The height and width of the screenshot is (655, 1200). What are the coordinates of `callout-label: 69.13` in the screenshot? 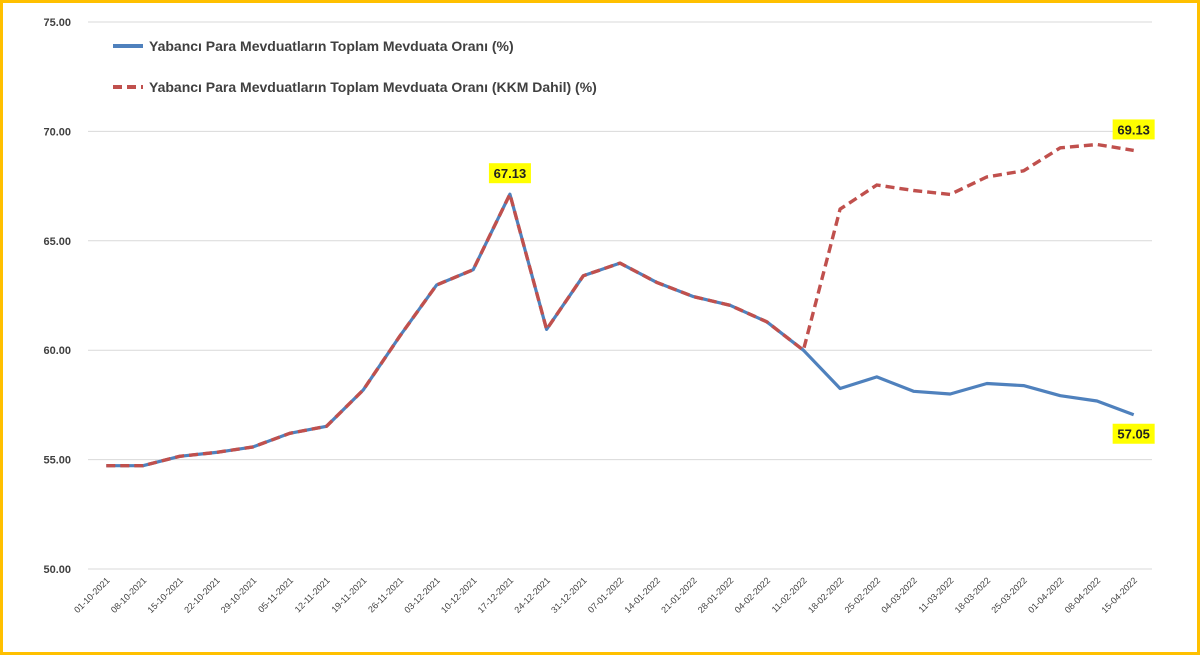 It's located at (1133, 129).